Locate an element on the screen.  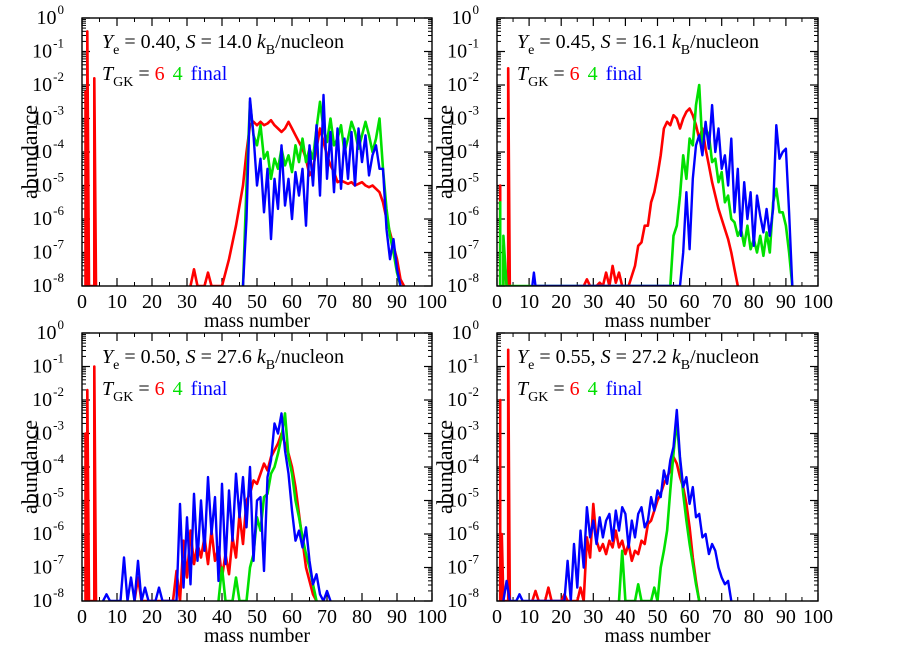
panel-annotation: Ye = 0.50, S = 27.6 kB/nucleon is located at coordinates (223, 359).